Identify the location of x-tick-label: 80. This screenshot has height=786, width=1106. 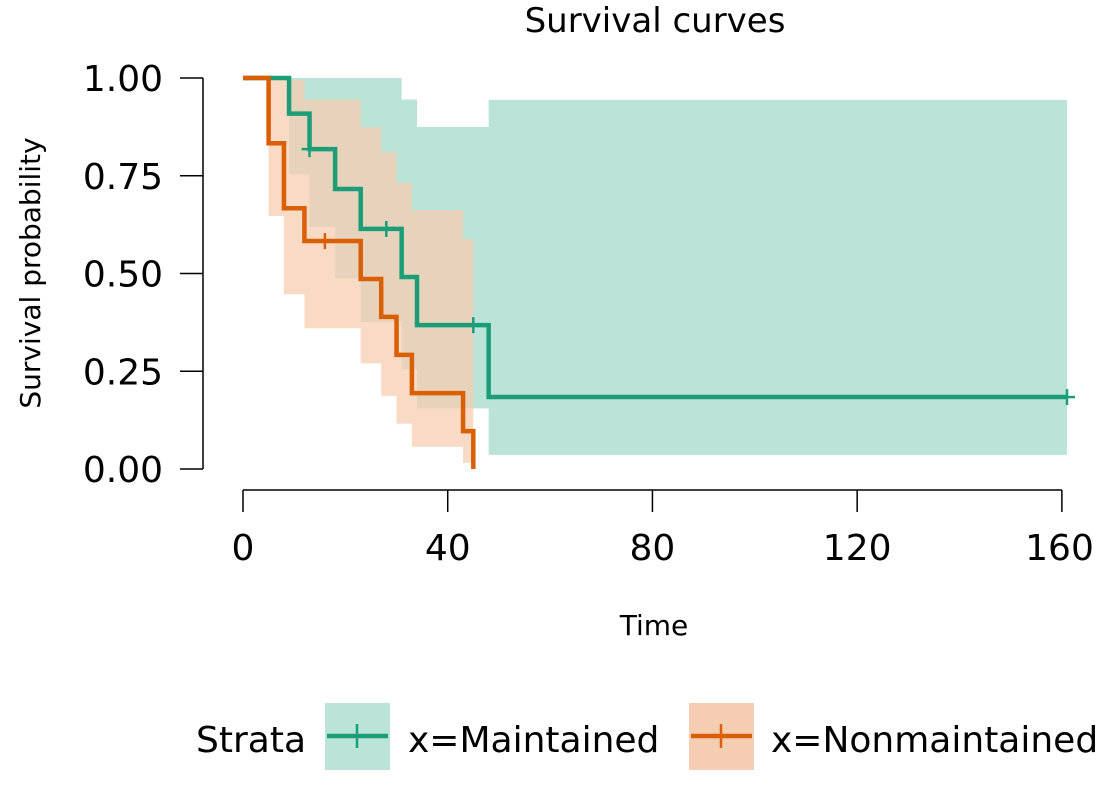
(653, 548).